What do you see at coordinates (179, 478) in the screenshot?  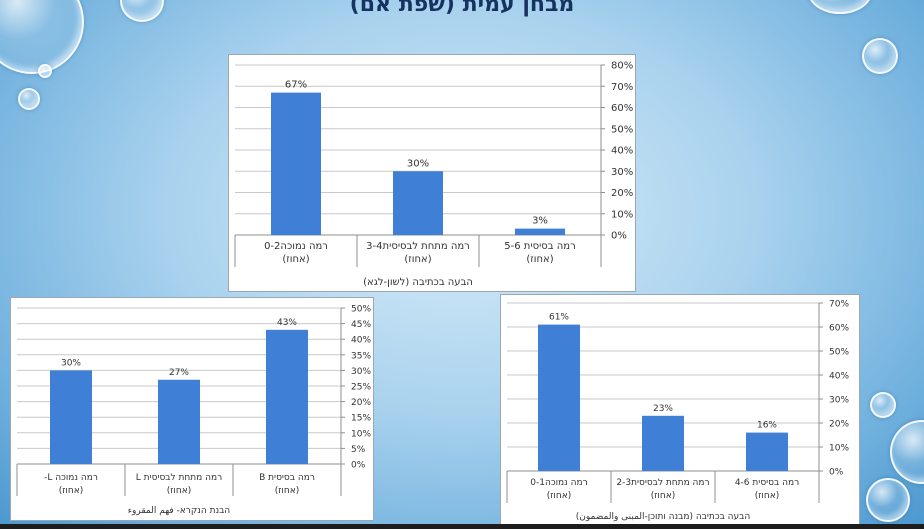 I see `category-label: רמה מתחת לבסיסית L` at bounding box center [179, 478].